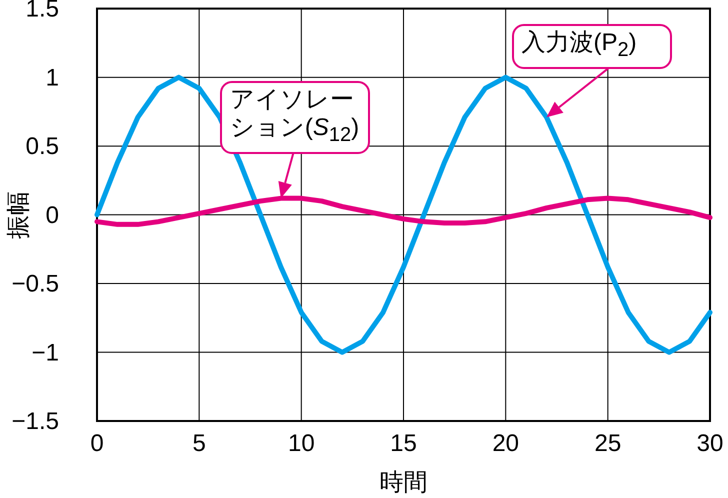 This screenshot has width=728, height=498. What do you see at coordinates (52, 215) in the screenshot?
I see `y-tick-label: 0` at bounding box center [52, 215].